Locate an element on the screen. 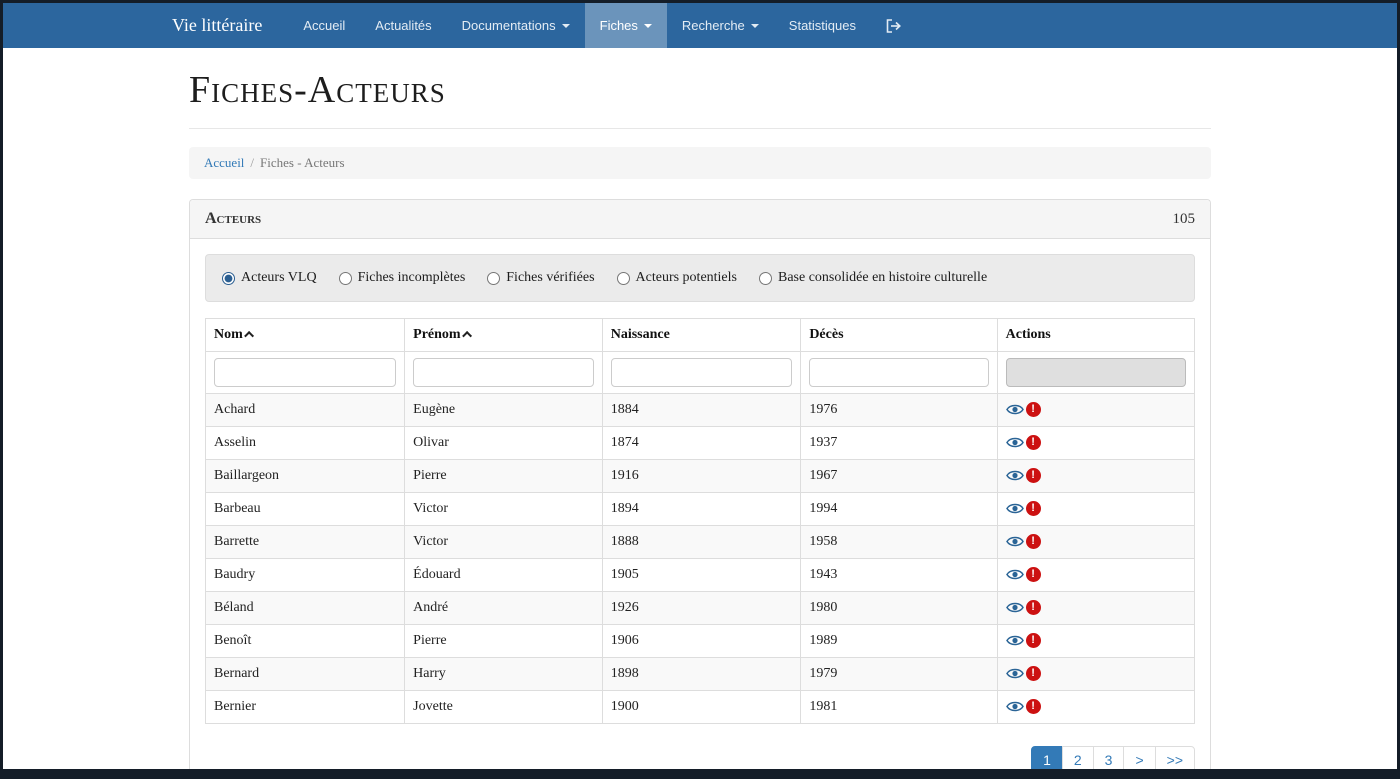 The height and width of the screenshot is (779, 1400). cell-prenom: Harry is located at coordinates (503, 674).